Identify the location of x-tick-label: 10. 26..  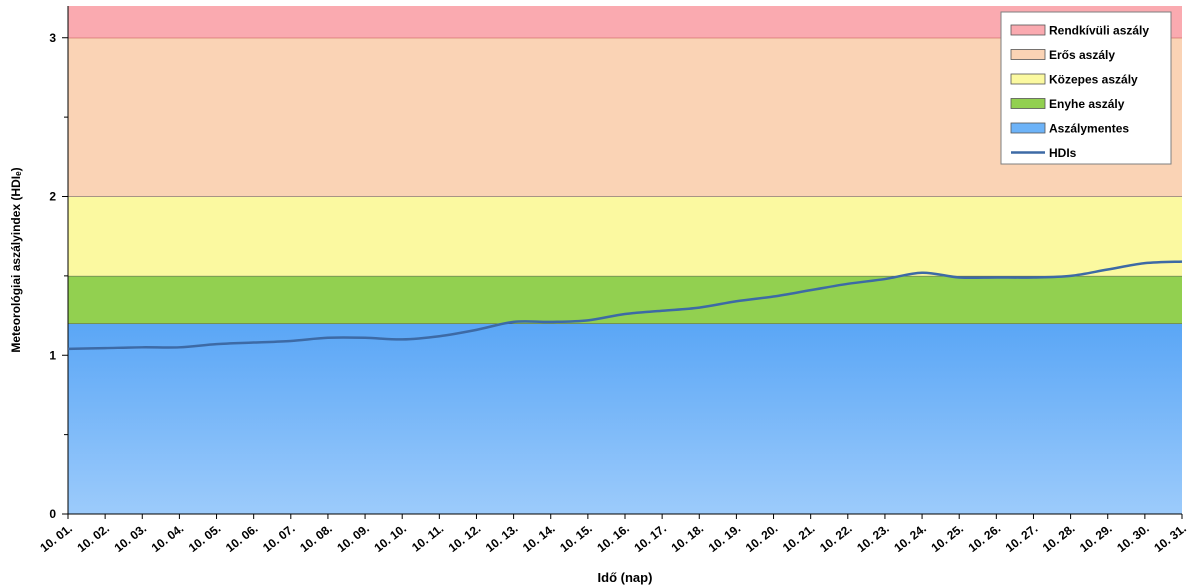
(985, 538).